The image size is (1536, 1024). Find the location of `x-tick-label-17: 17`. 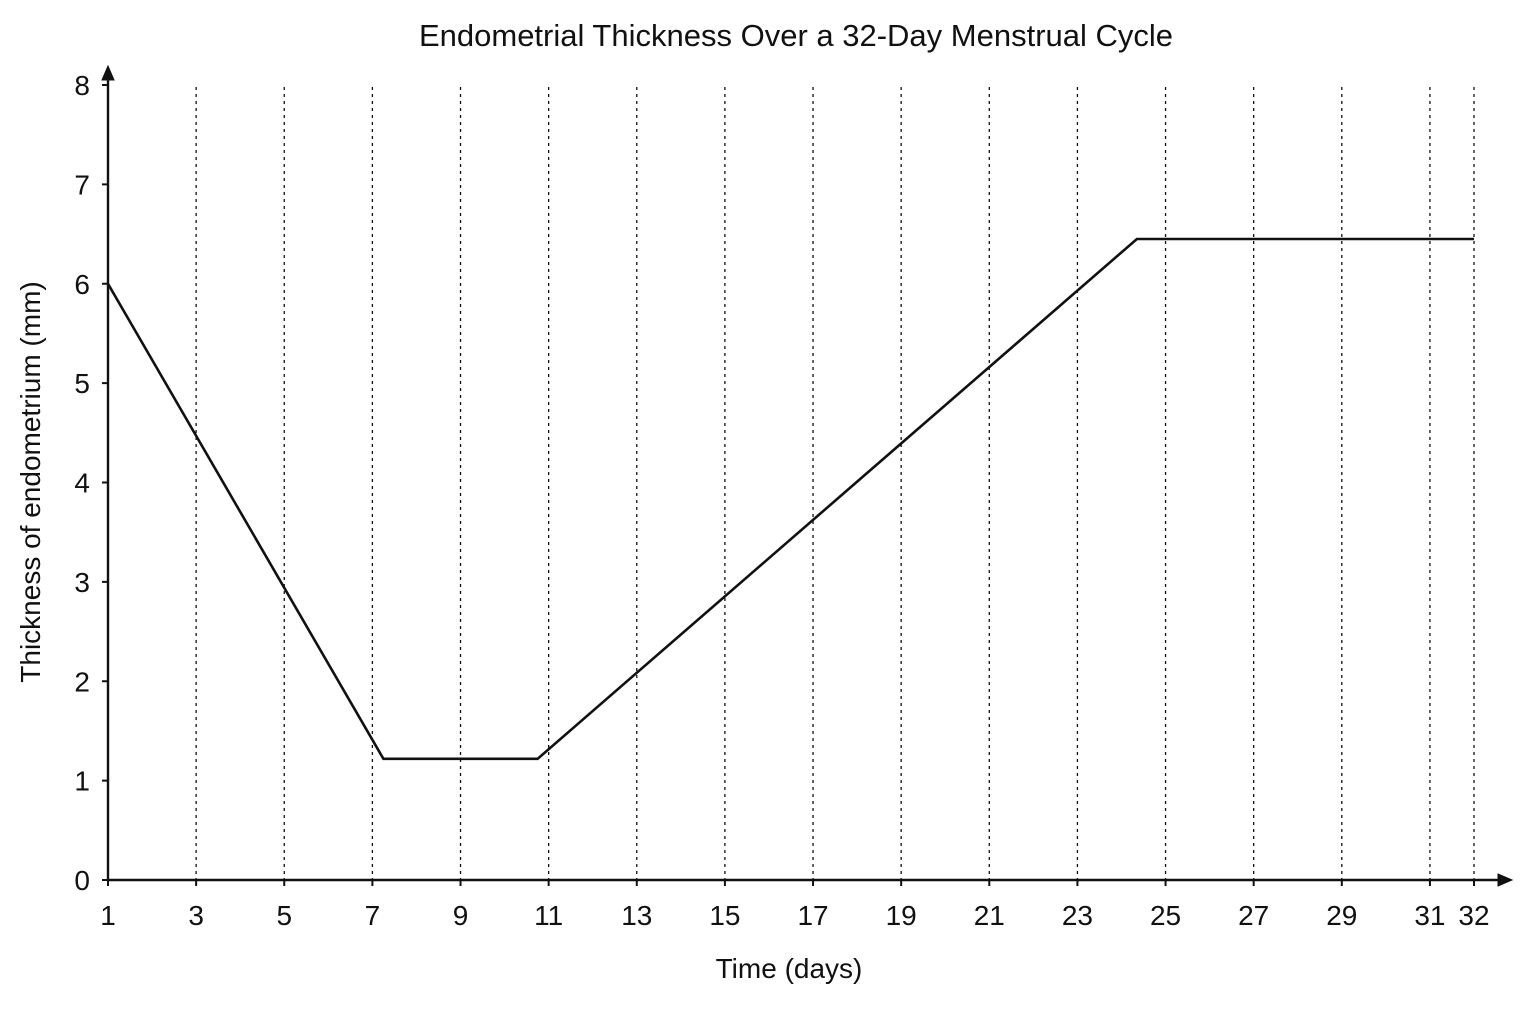

x-tick-label-17: 17 is located at coordinates (812, 915).